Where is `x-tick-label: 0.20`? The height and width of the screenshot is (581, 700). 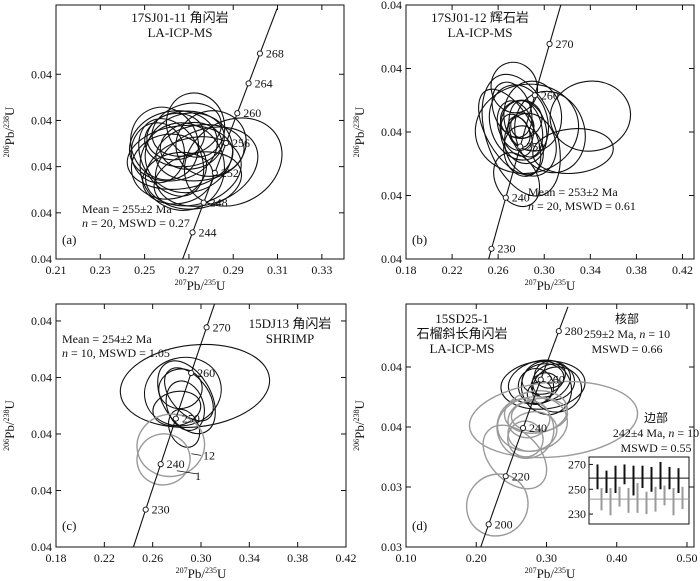
x-tick-label: 0.20 is located at coordinates (476, 558).